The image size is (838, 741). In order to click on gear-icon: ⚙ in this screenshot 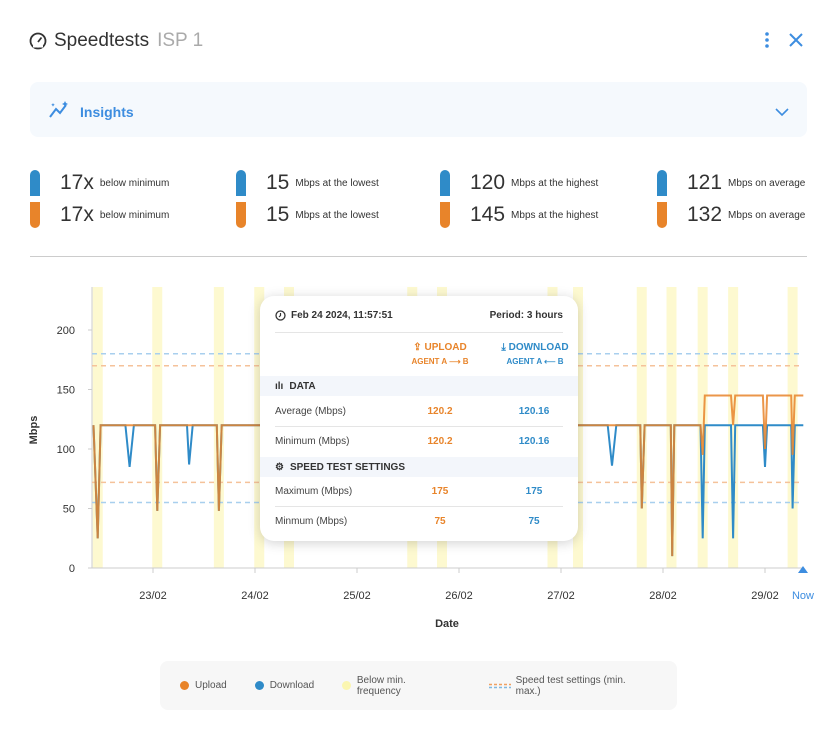, I will do `click(279, 467)`.